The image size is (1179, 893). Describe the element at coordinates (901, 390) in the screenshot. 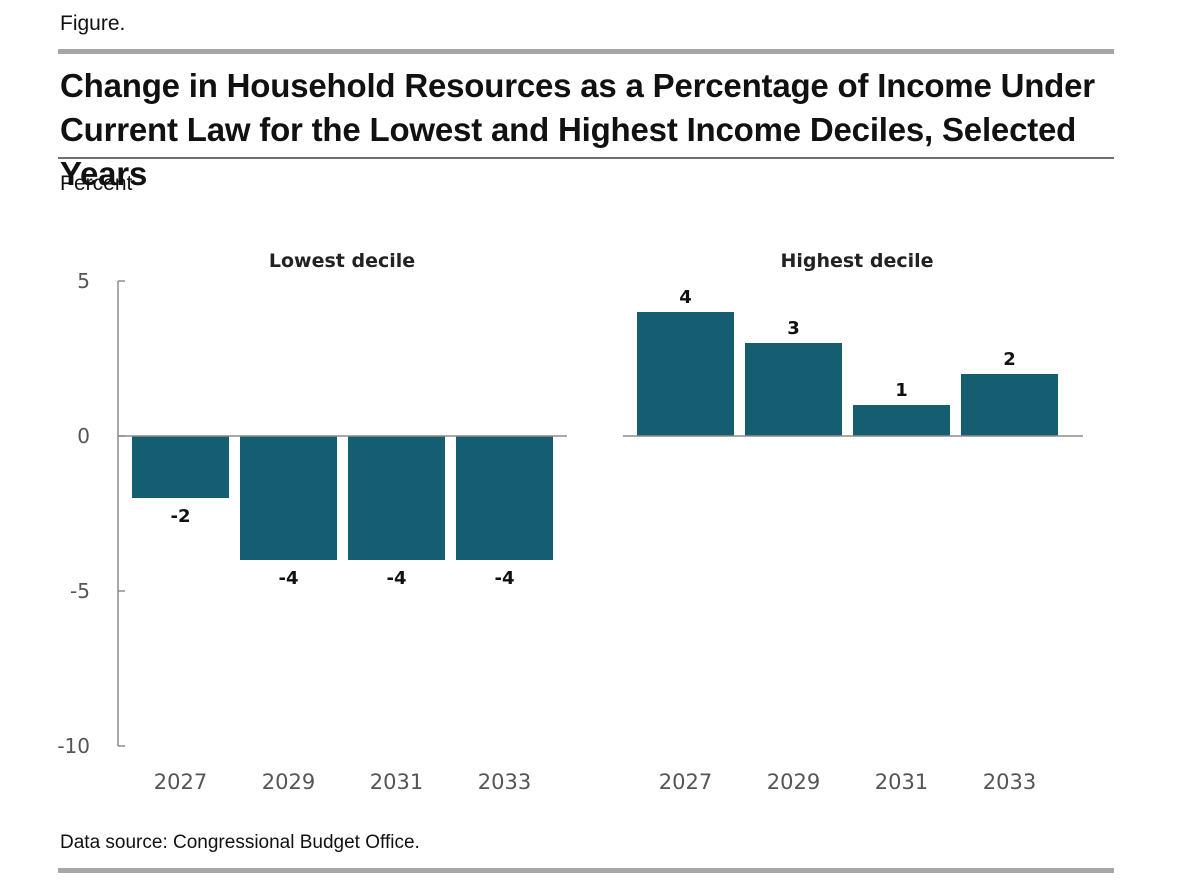

I see `bar-data-label: 1` at that location.